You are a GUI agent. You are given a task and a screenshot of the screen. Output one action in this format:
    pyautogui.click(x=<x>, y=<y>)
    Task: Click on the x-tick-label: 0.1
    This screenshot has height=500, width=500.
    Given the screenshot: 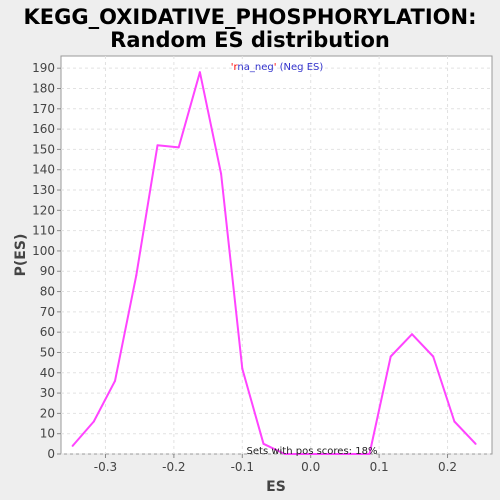 What is the action you would take?
    pyautogui.click(x=379, y=467)
    